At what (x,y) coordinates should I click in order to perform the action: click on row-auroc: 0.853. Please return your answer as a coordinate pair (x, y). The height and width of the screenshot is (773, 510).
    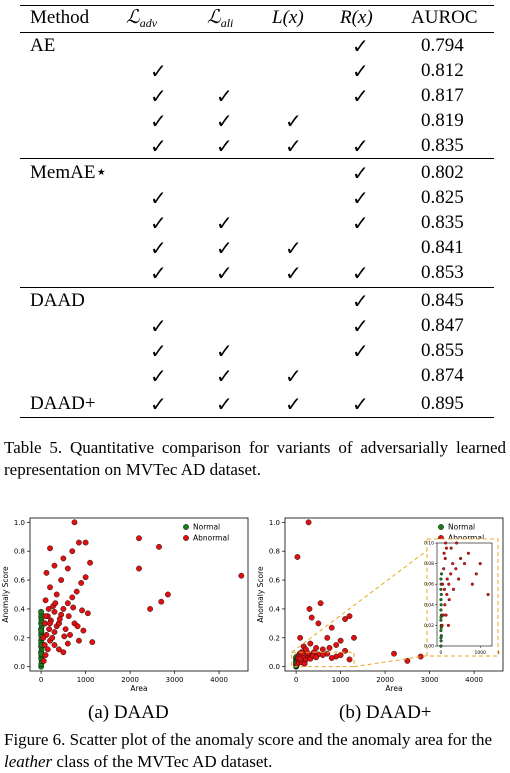
    Looking at the image, I should click on (442, 272).